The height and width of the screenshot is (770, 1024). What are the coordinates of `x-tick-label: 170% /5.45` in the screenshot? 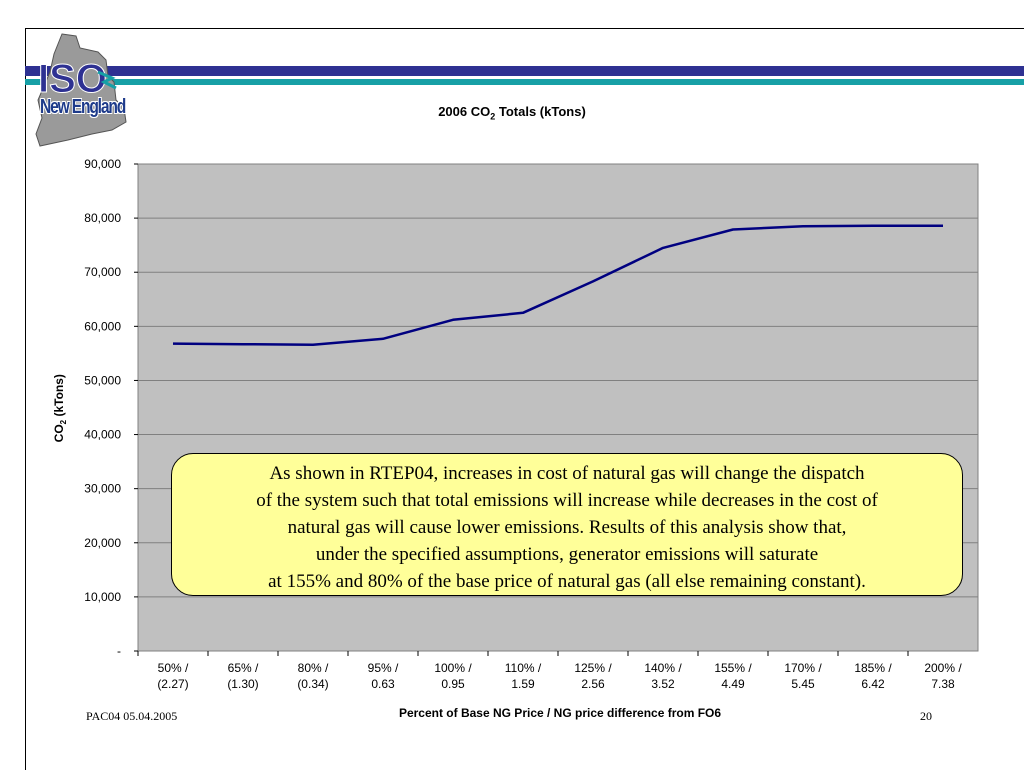 It's located at (803, 676).